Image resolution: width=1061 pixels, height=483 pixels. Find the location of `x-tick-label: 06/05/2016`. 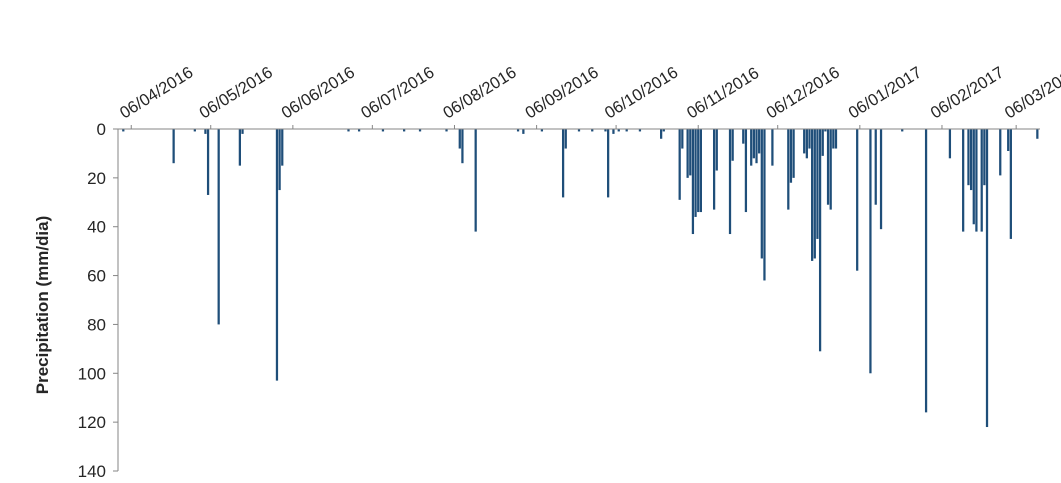

x-tick-label: 06/05/2016 is located at coordinates (236, 92).